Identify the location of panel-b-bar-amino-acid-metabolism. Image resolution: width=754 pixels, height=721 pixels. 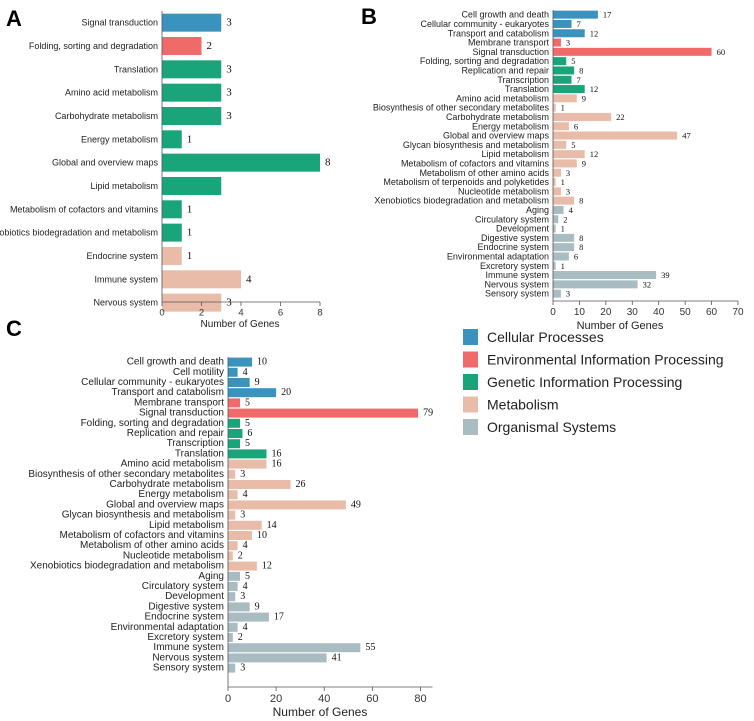
(565, 98).